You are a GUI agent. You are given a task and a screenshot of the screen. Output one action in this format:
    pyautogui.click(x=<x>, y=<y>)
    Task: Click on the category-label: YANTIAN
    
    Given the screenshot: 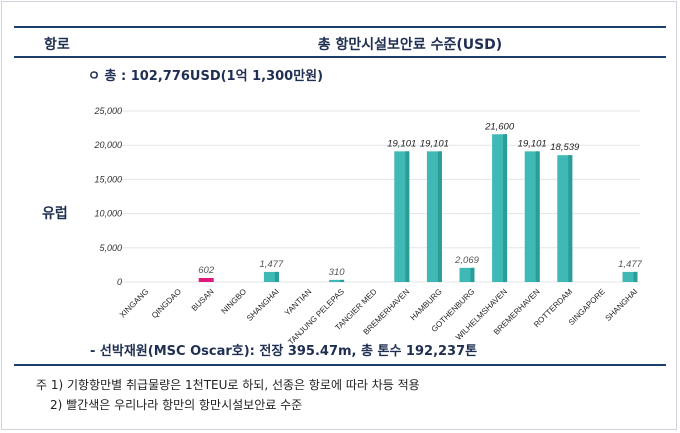 What is the action you would take?
    pyautogui.click(x=298, y=302)
    